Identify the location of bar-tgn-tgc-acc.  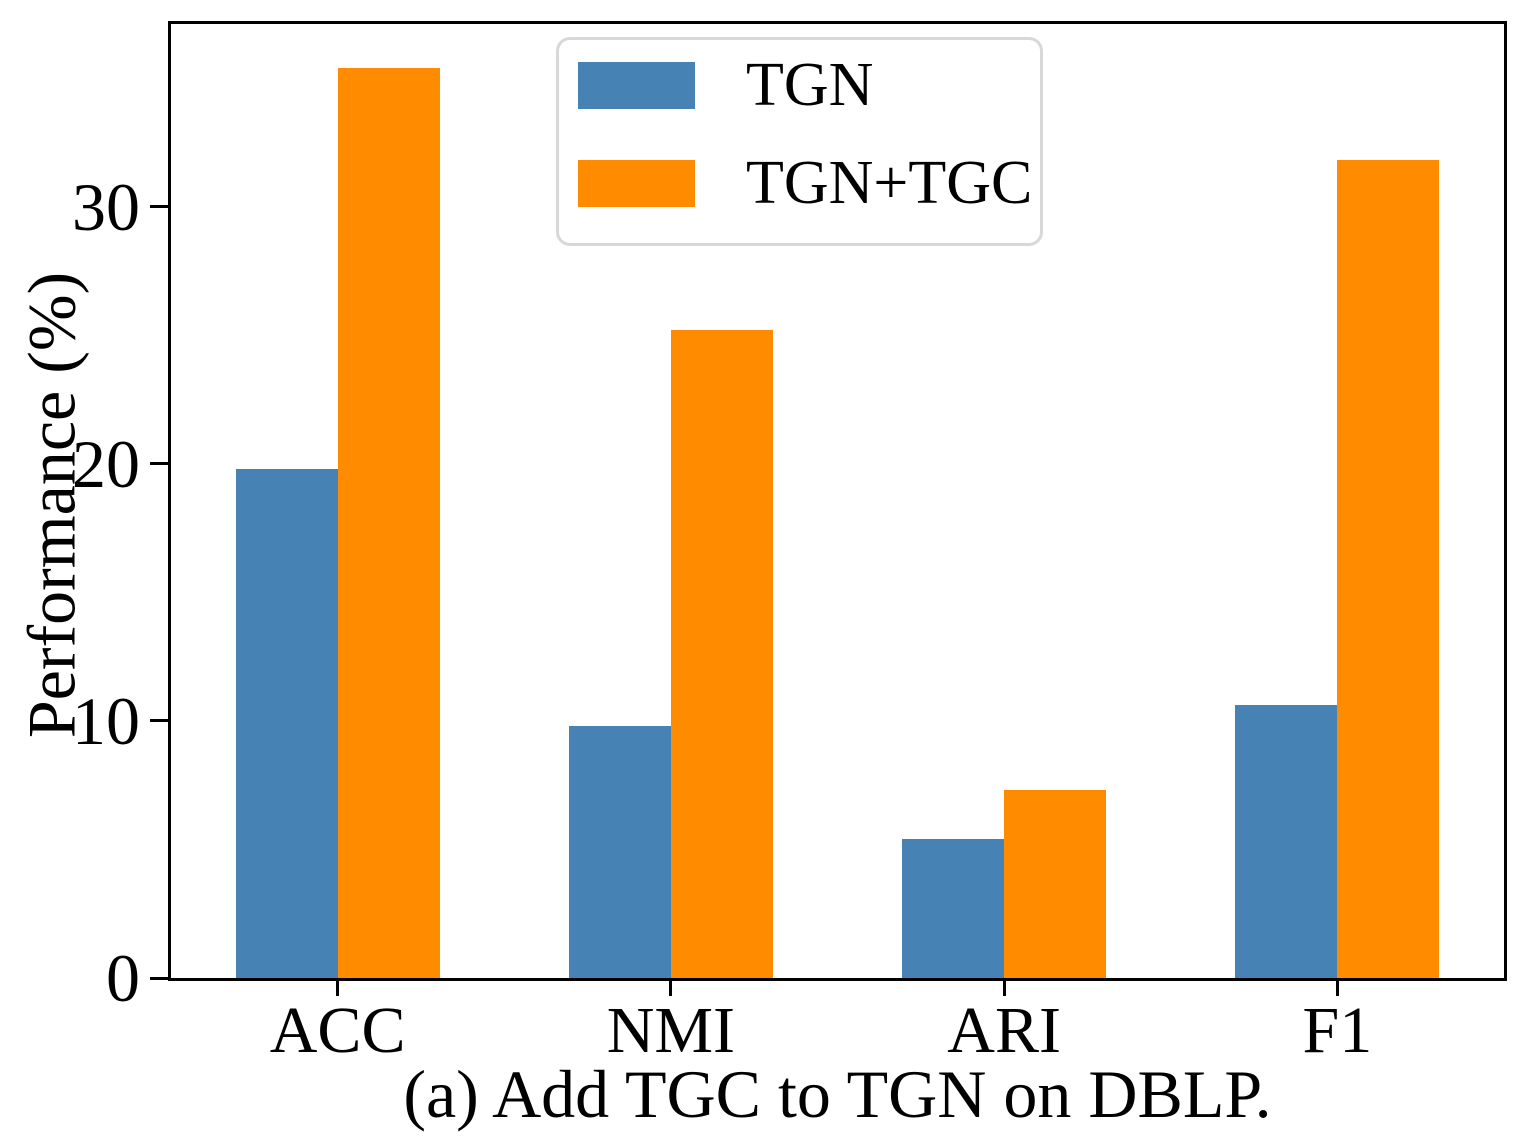
(388, 522).